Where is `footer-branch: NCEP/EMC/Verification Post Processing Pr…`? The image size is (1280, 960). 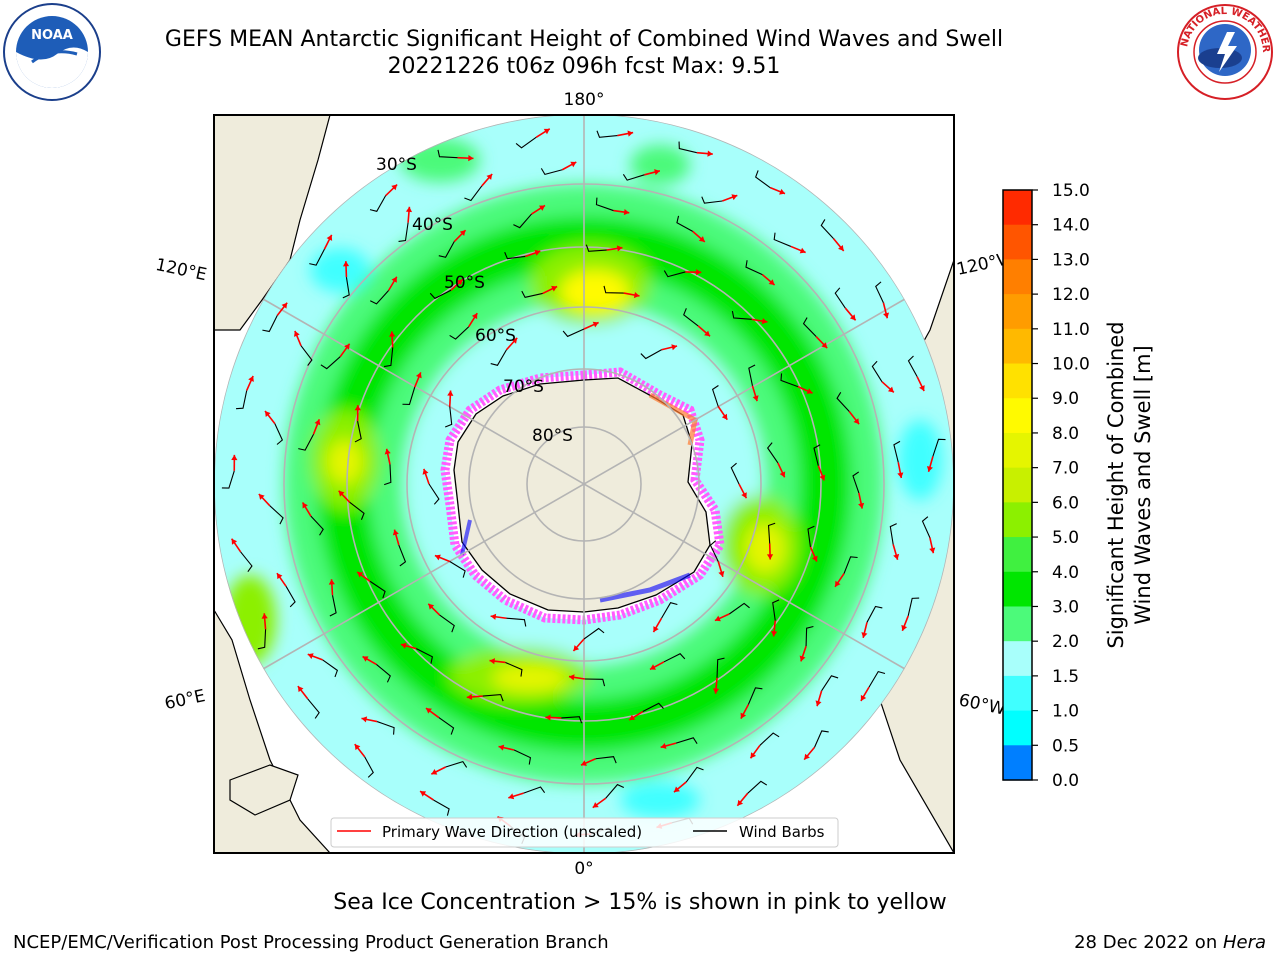 footer-branch: NCEP/EMC/Verification Post Processing Pr… is located at coordinates (311, 942).